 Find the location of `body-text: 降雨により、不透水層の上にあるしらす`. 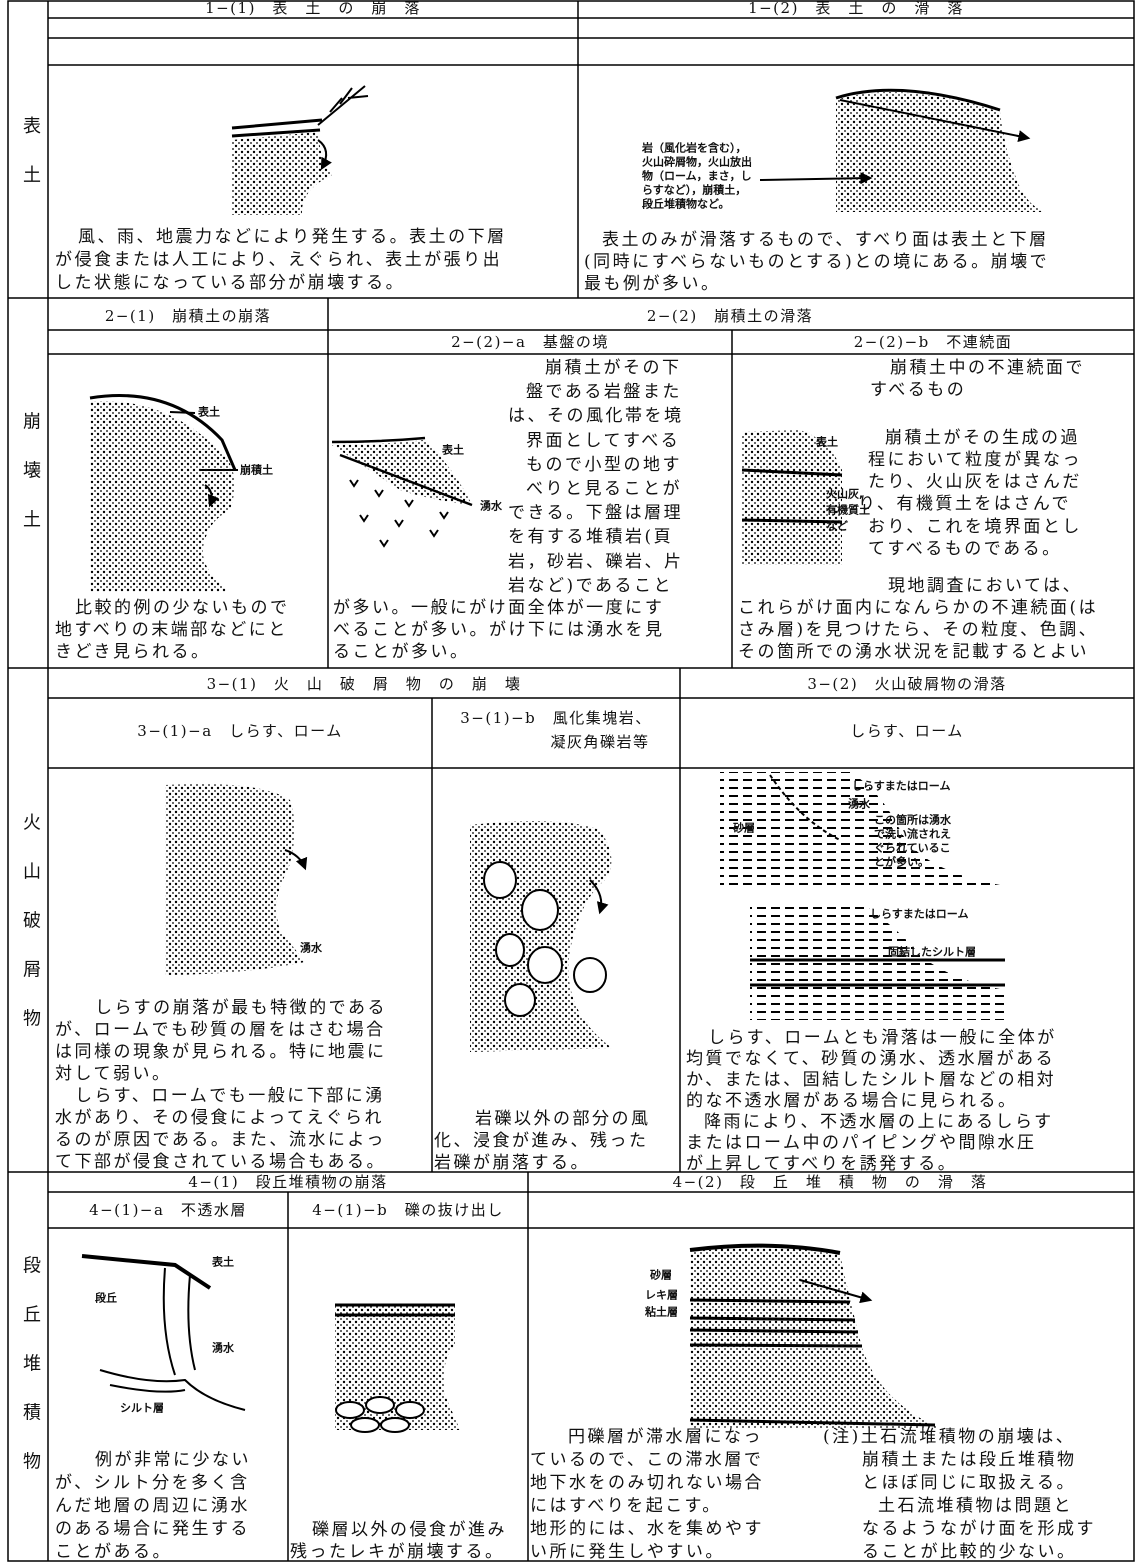

body-text: 降雨により、不透水層の上にあるしらす is located at coordinates (879, 1122).